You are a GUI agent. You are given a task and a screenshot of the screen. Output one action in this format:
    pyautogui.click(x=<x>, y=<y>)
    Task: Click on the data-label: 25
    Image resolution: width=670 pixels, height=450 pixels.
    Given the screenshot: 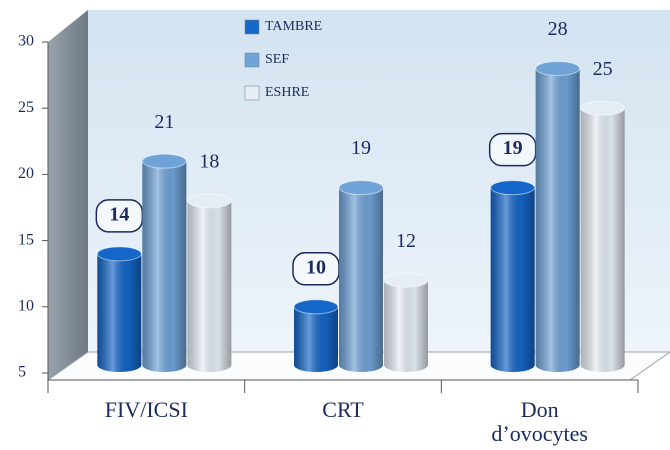 What is the action you would take?
    pyautogui.click(x=603, y=69)
    